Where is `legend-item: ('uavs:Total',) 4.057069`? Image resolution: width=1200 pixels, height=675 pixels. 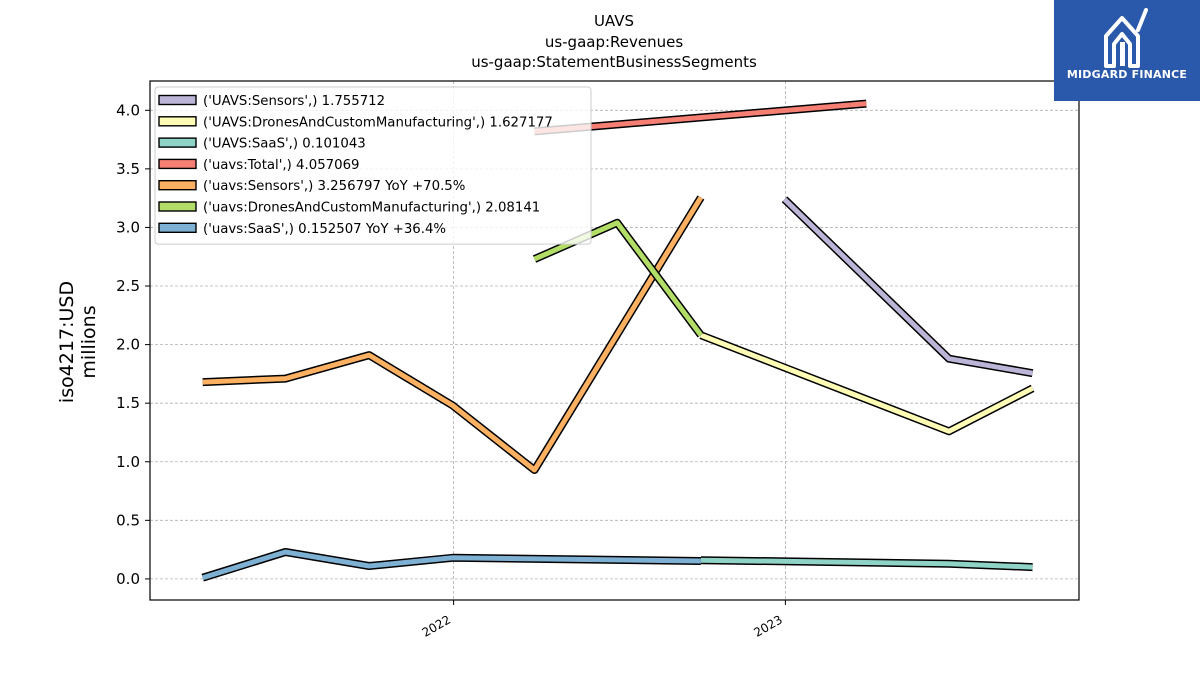 legend-item: ('uavs:Total',) 4.057069 is located at coordinates (259, 165).